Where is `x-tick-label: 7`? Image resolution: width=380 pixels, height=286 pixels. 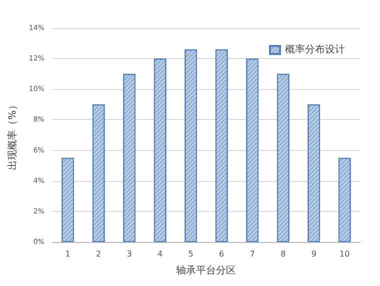
x-tick-label: 7 is located at coordinates (252, 254).